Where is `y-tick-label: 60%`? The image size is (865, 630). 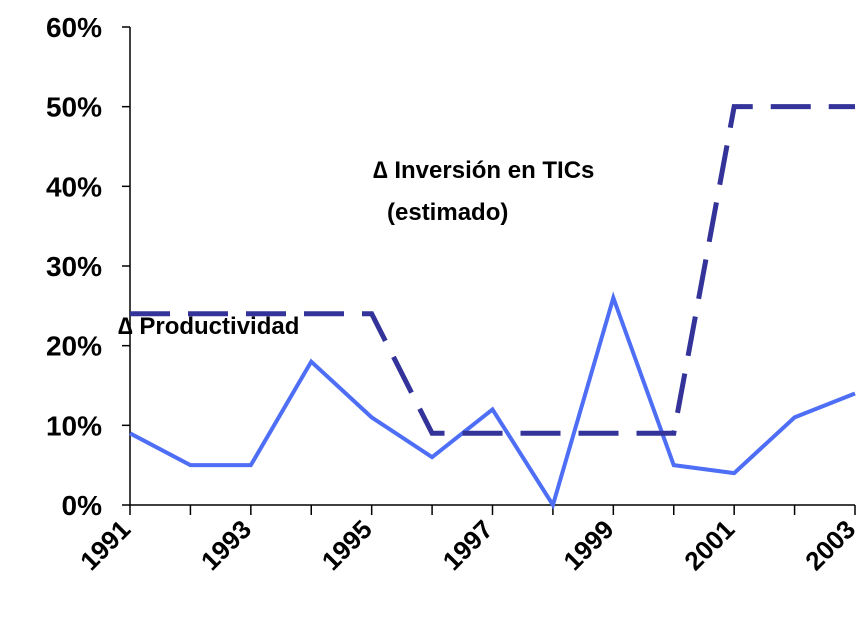
y-tick-label: 60% is located at coordinates (74, 27).